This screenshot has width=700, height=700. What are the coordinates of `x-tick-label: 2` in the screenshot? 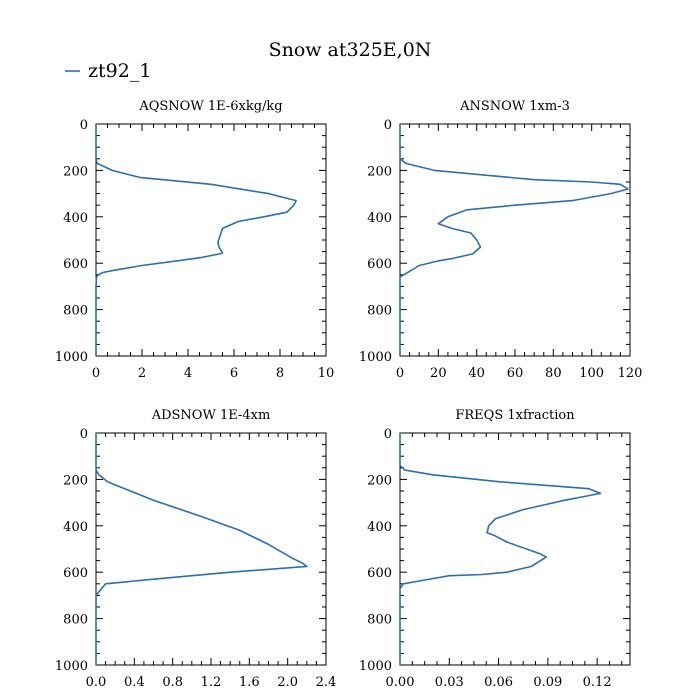 It's located at (142, 373).